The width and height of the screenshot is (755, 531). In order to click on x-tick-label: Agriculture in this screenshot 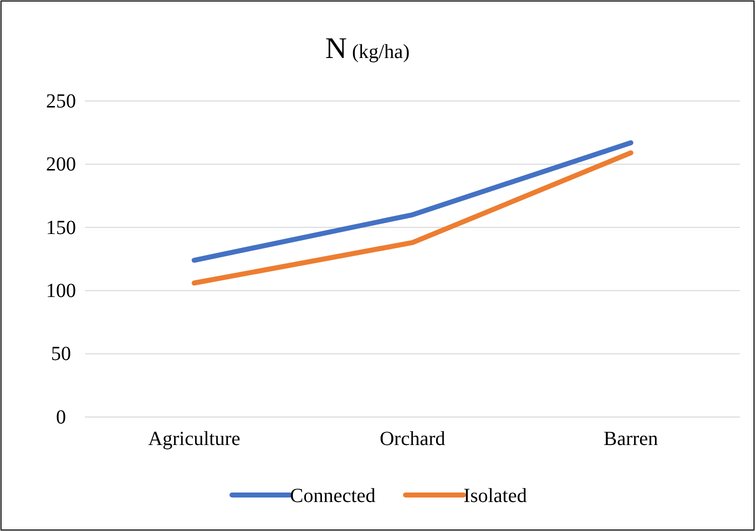, I will do `click(194, 439)`.